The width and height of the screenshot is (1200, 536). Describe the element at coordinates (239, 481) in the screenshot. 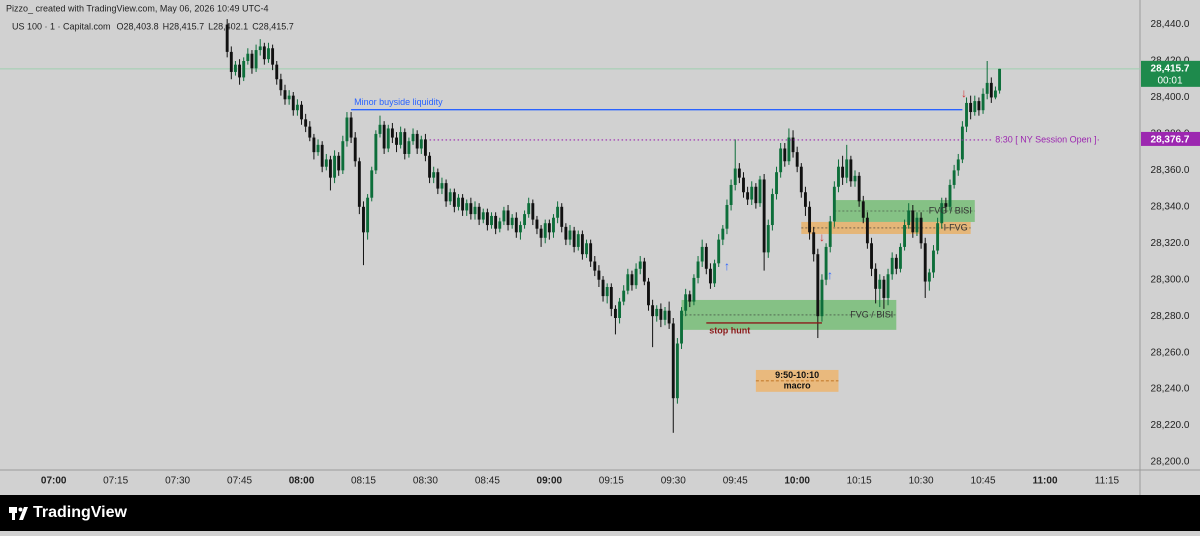

I see `x-tick-label: 07:45` at that location.